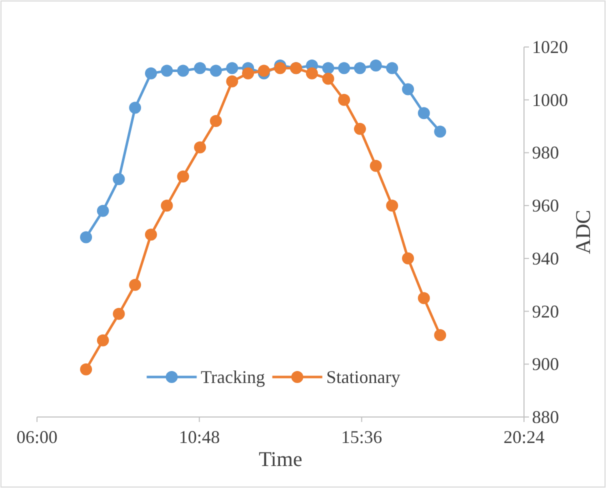 Image resolution: width=606 pixels, height=488 pixels. What do you see at coordinates (545, 152) in the screenshot?
I see `y-tick-label: 980` at bounding box center [545, 152].